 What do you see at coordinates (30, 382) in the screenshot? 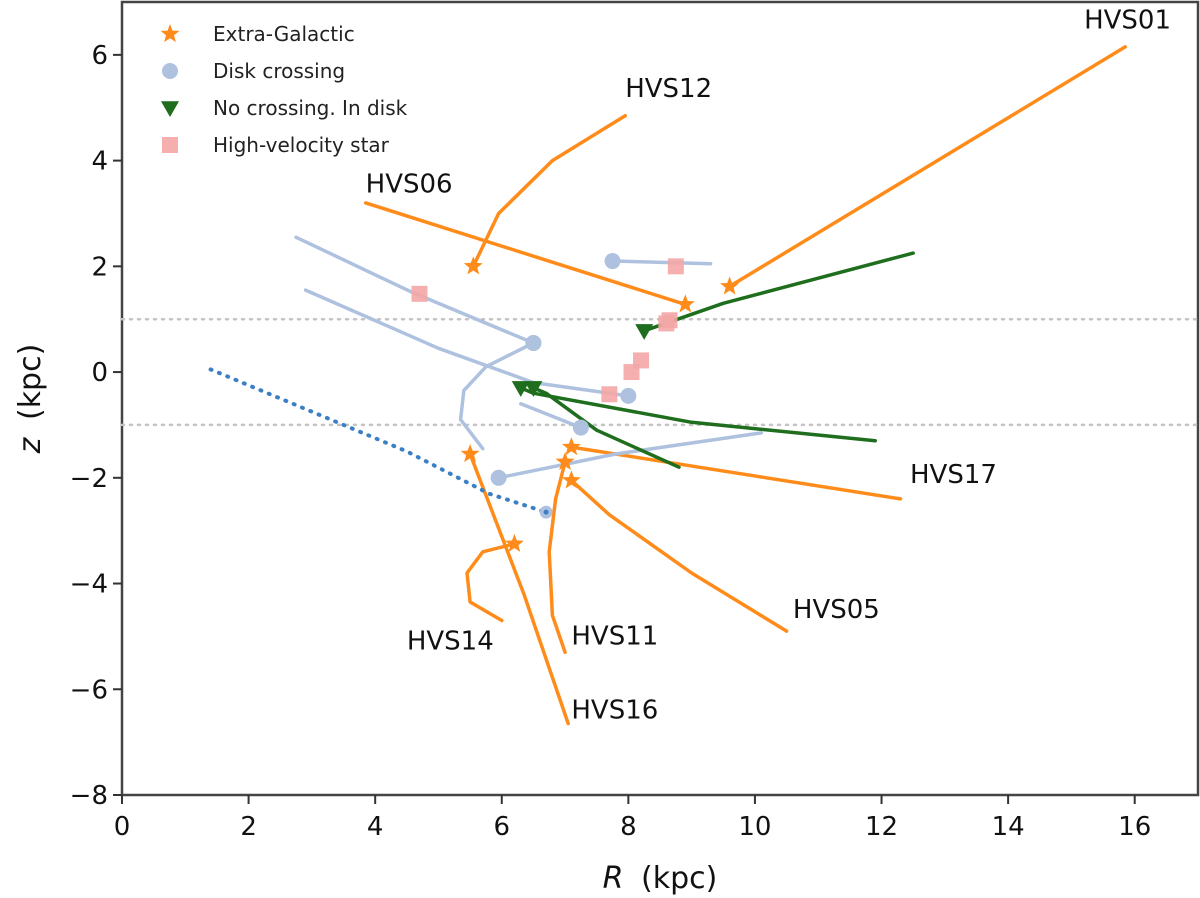
I see `y-axis-label-unit: (kpc)` at bounding box center [30, 382].